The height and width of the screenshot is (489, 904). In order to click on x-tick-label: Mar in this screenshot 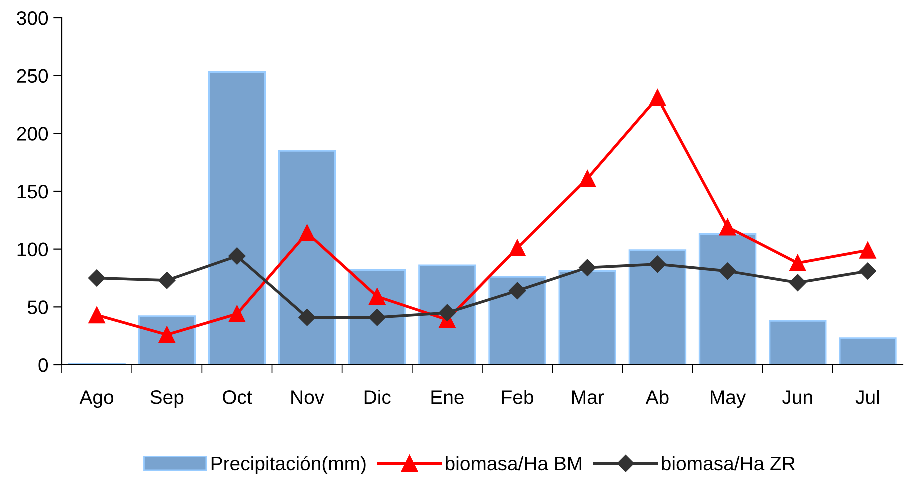, I will do `click(588, 397)`.